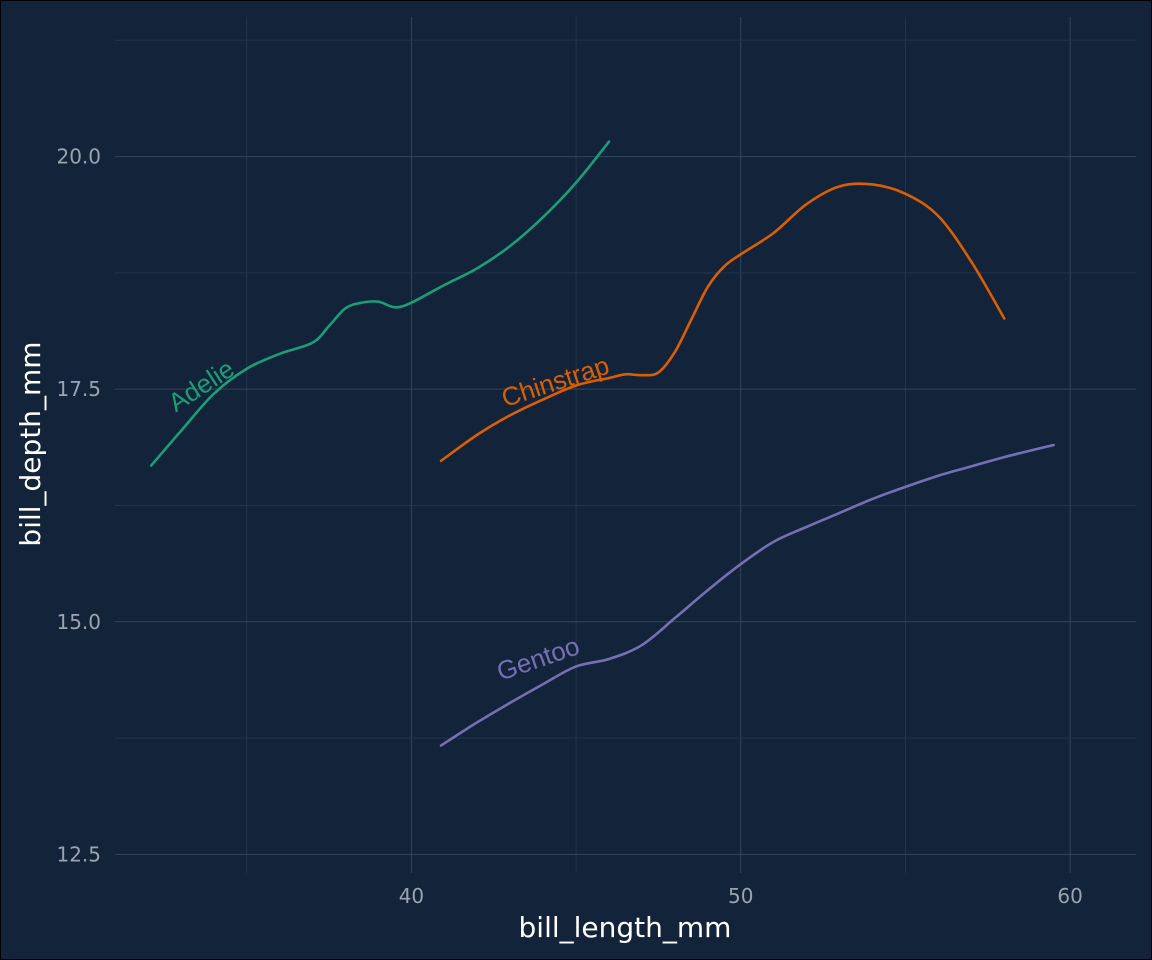 This screenshot has height=960, width=1152. Describe the element at coordinates (411, 896) in the screenshot. I see `x-tick-label: 40` at that location.